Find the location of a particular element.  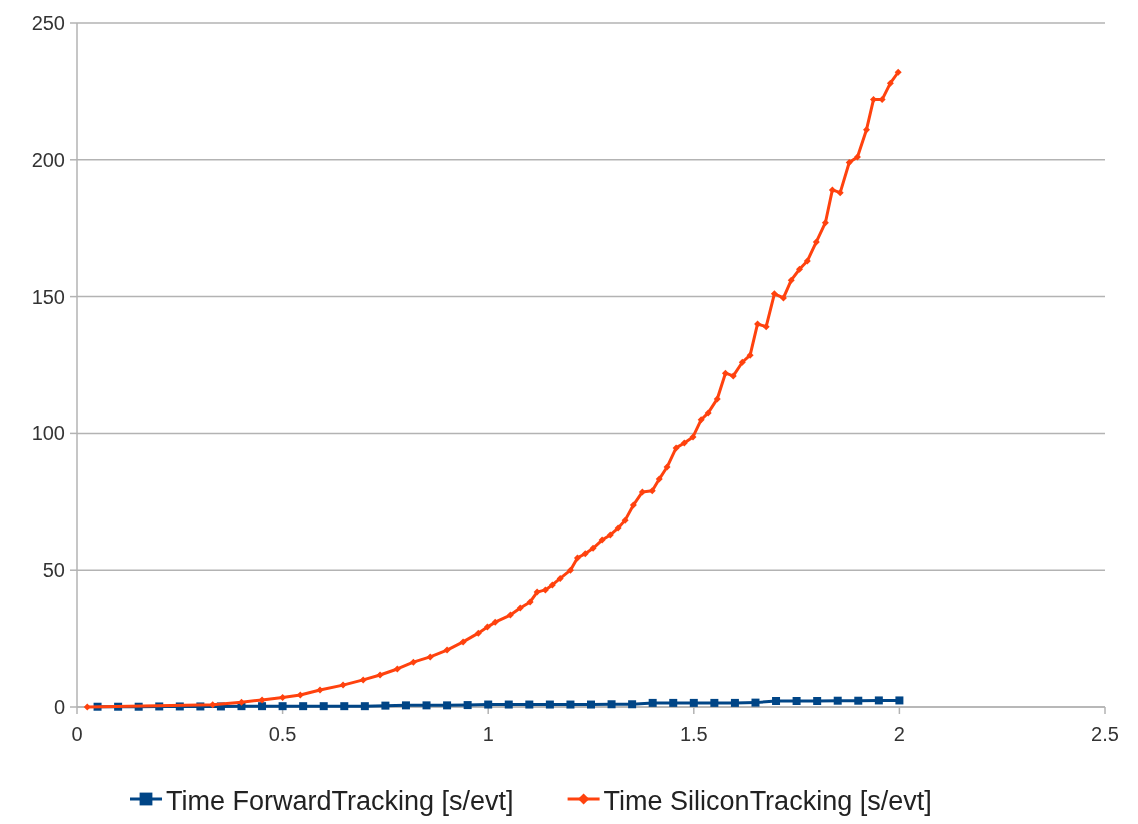

legend-label: Time ForwardTracking [s/evt] is located at coordinates (340, 801).